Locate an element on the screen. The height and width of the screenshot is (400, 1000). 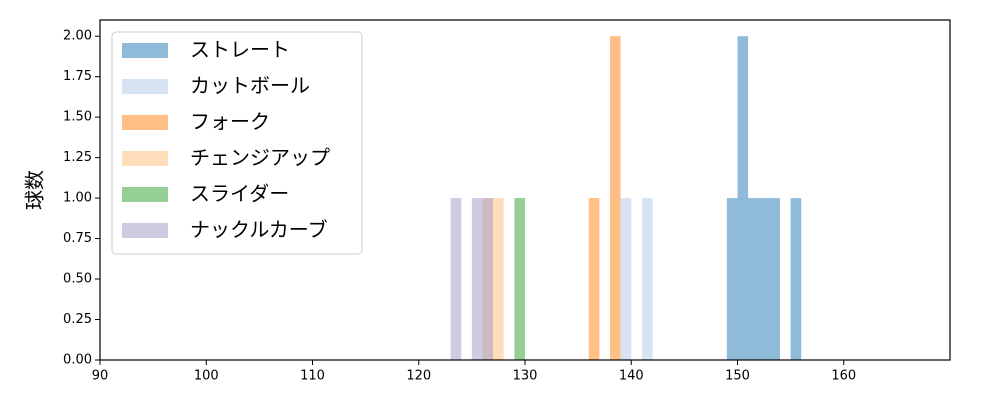
y-tick-label: 1.75 is located at coordinates (77, 76).